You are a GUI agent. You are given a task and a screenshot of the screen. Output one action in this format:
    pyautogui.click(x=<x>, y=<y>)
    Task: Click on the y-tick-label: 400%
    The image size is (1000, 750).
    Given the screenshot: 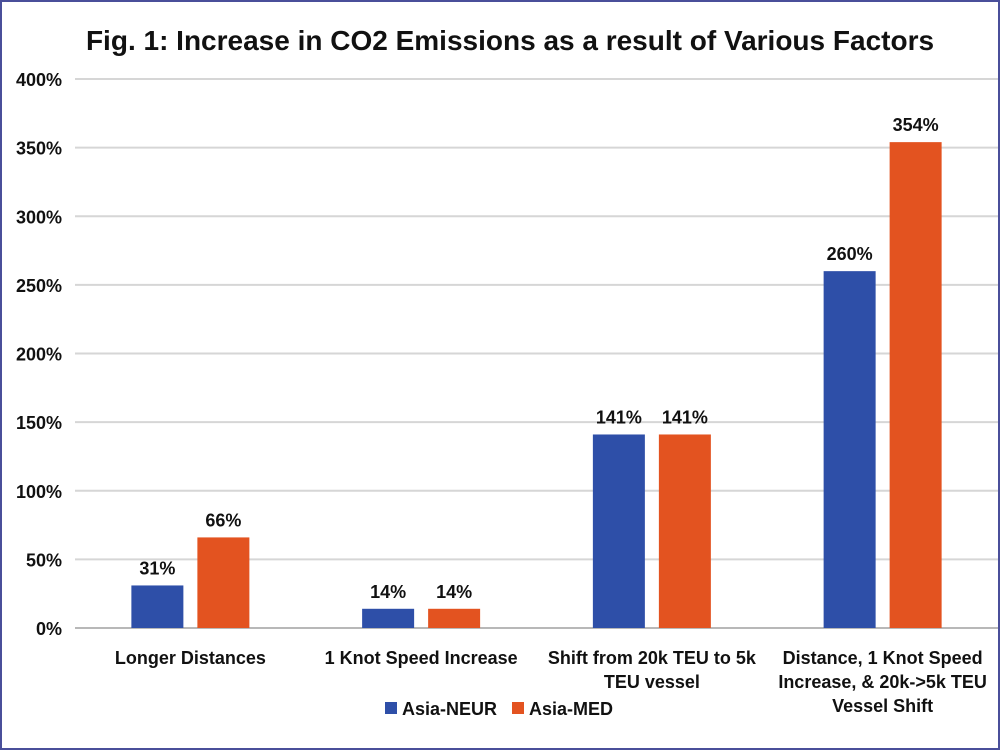 What is the action you would take?
    pyautogui.click(x=39, y=80)
    